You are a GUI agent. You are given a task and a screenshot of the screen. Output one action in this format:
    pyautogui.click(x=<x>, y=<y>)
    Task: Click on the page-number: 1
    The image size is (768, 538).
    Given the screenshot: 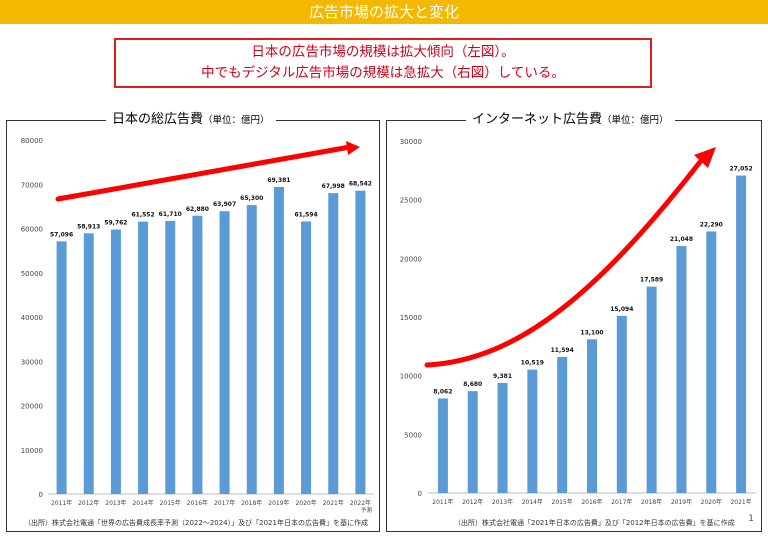 What is the action you would take?
    pyautogui.click(x=751, y=519)
    